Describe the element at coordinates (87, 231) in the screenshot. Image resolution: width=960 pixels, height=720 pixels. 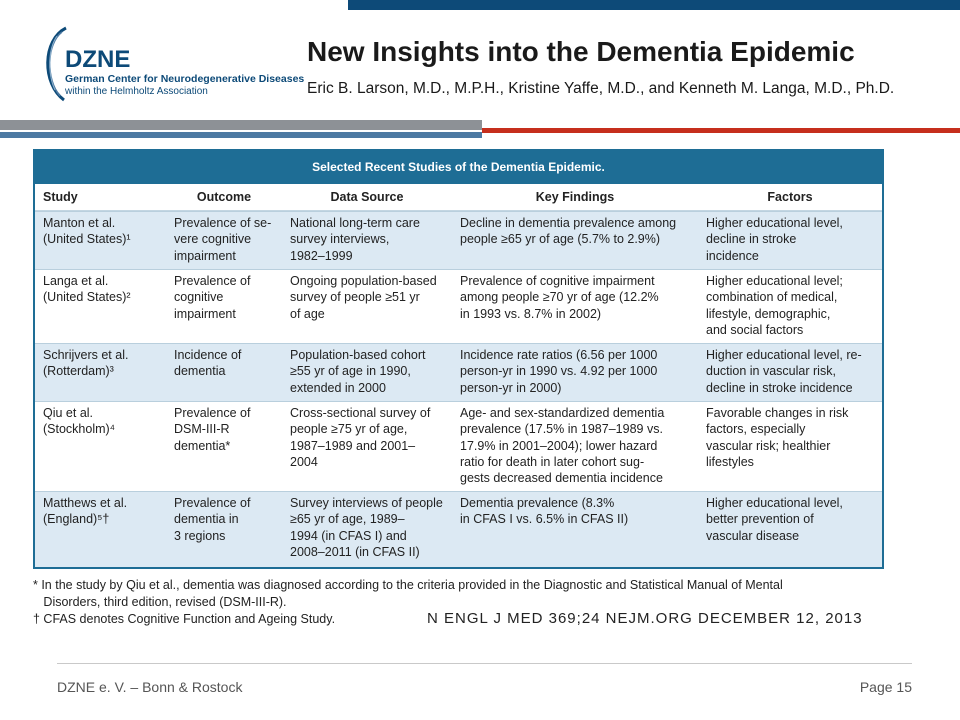
I see `table-cell: Manton et al. (United States)¹` at that location.